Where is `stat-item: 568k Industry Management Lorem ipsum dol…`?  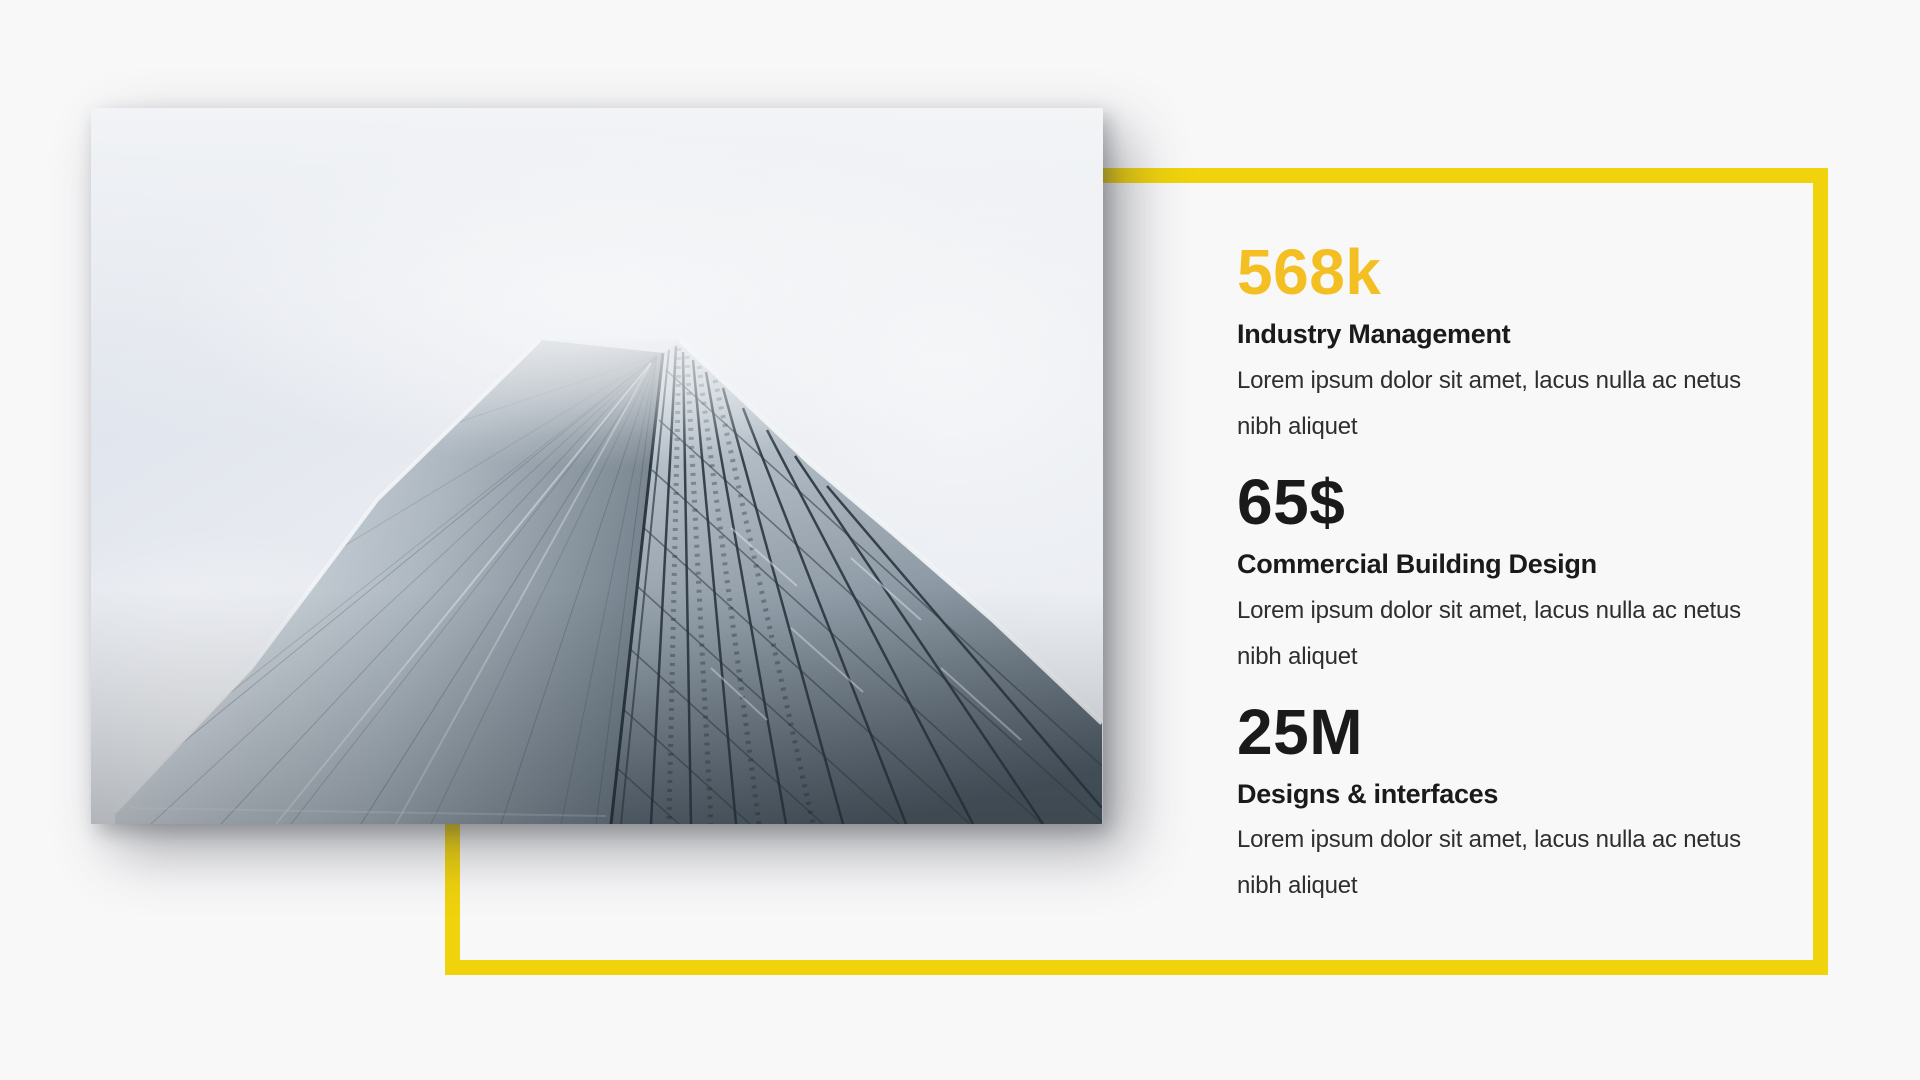
stat-item: 568k Industry Management Lorem ipsum dol… is located at coordinates (1527, 345).